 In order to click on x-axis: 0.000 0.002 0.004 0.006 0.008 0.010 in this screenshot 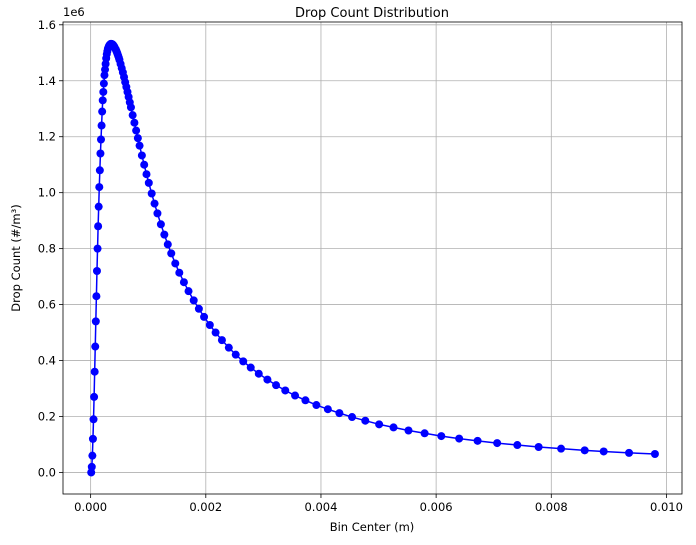, I will do `click(378, 504)`.